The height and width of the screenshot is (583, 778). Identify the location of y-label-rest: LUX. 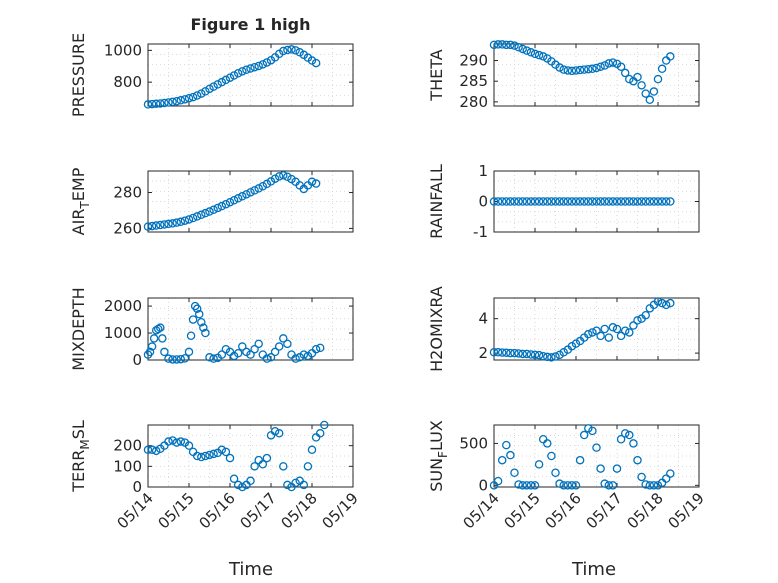
(436, 435).